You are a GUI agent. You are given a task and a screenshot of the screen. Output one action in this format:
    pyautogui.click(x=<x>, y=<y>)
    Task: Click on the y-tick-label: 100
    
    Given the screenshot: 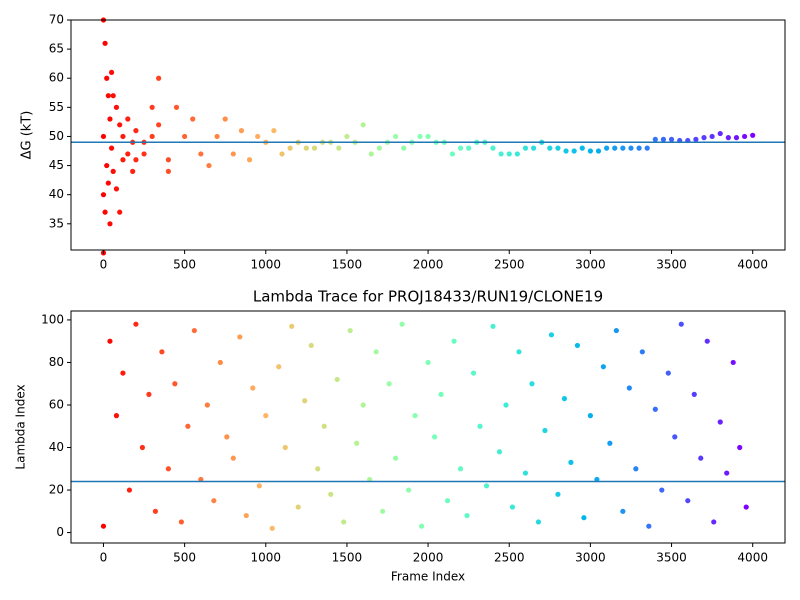 What is the action you would take?
    pyautogui.click(x=52, y=319)
    